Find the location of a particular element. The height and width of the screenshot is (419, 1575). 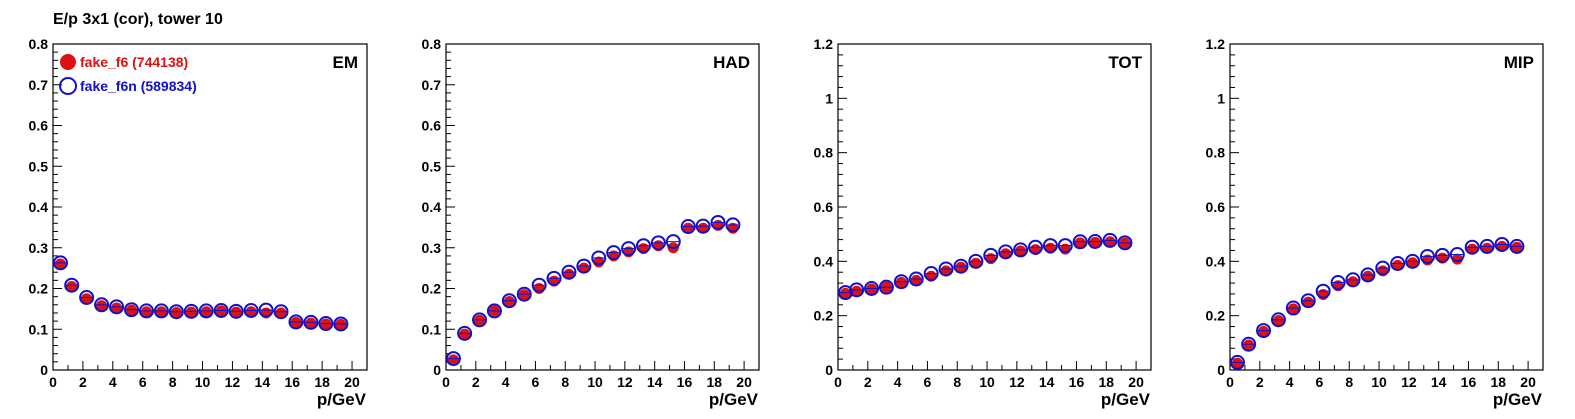

legend-label: fake_f6 (744138) is located at coordinates (134, 62).